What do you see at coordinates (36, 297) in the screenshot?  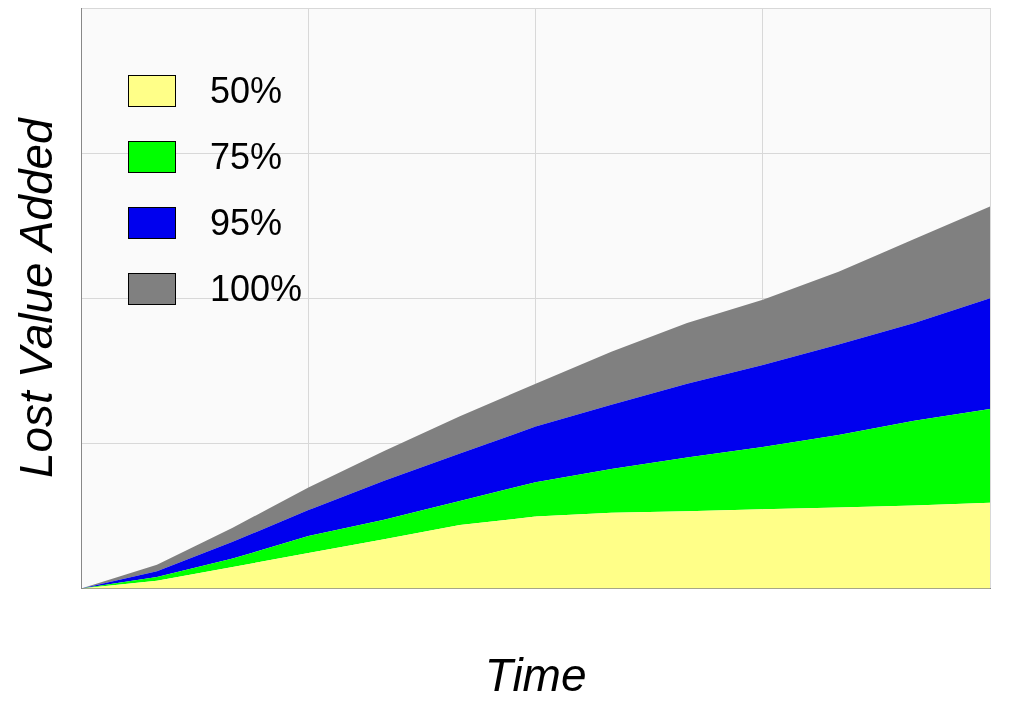 I see `y-axis-title: Lost Value Added` at bounding box center [36, 297].